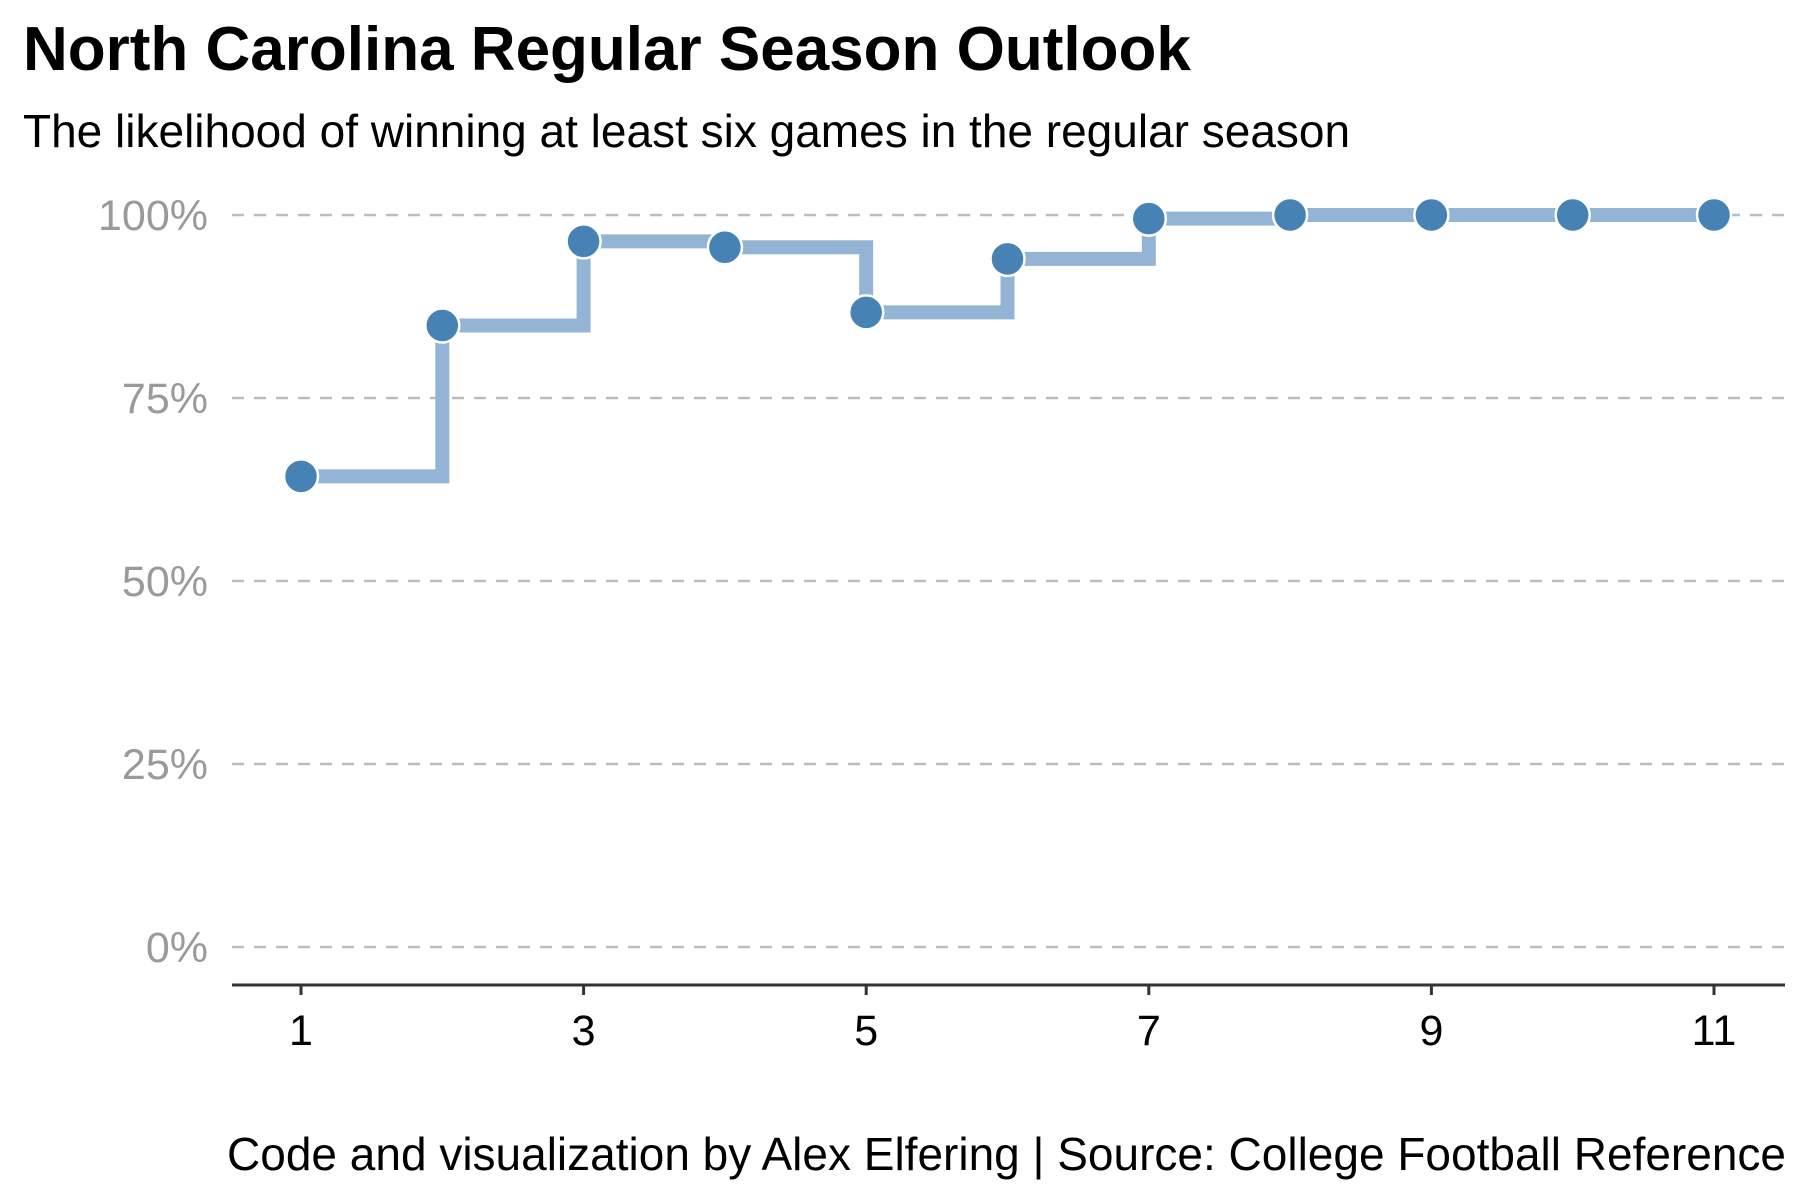  Describe the element at coordinates (153, 216) in the screenshot. I see `y-tick-label-100: 100%` at that location.